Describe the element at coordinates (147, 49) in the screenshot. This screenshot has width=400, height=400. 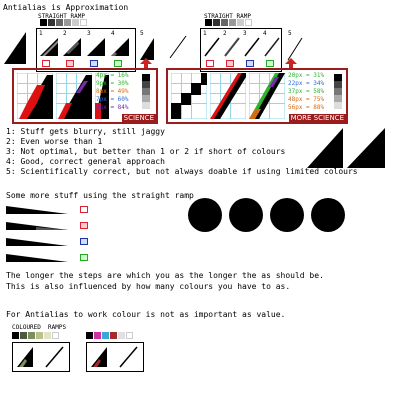
I see `variant-5-triangle` at that location.